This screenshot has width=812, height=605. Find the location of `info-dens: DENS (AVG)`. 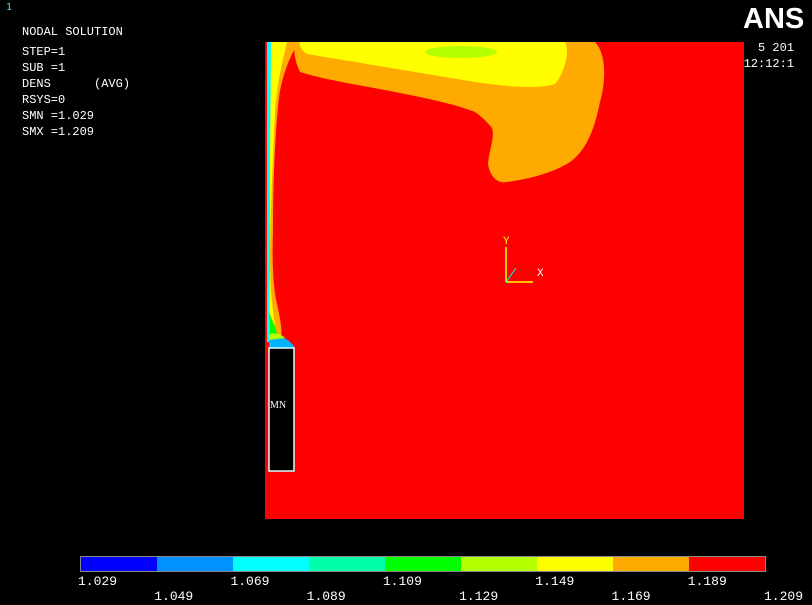

info-dens: DENS (AVG) is located at coordinates (76, 84).